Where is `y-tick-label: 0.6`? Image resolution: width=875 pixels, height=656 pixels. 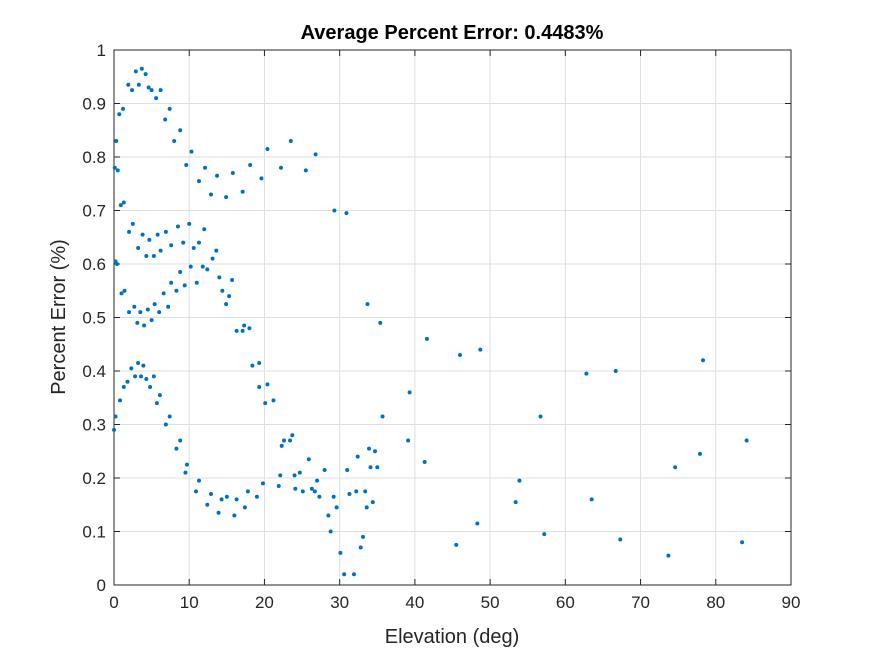 y-tick-label: 0.6 is located at coordinates (94, 264).